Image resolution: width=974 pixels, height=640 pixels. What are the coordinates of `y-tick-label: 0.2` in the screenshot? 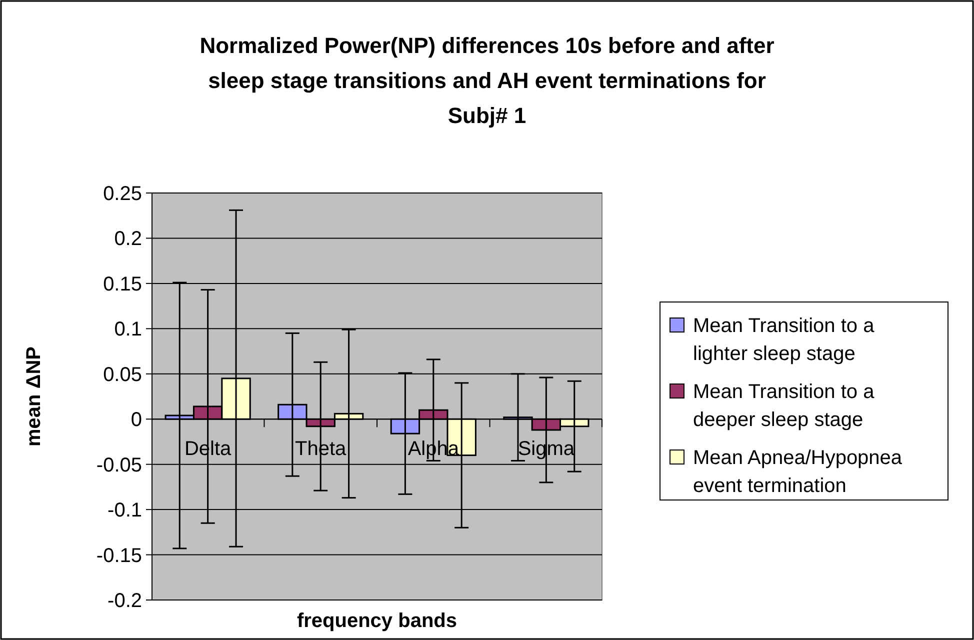 It's located at (128, 239).